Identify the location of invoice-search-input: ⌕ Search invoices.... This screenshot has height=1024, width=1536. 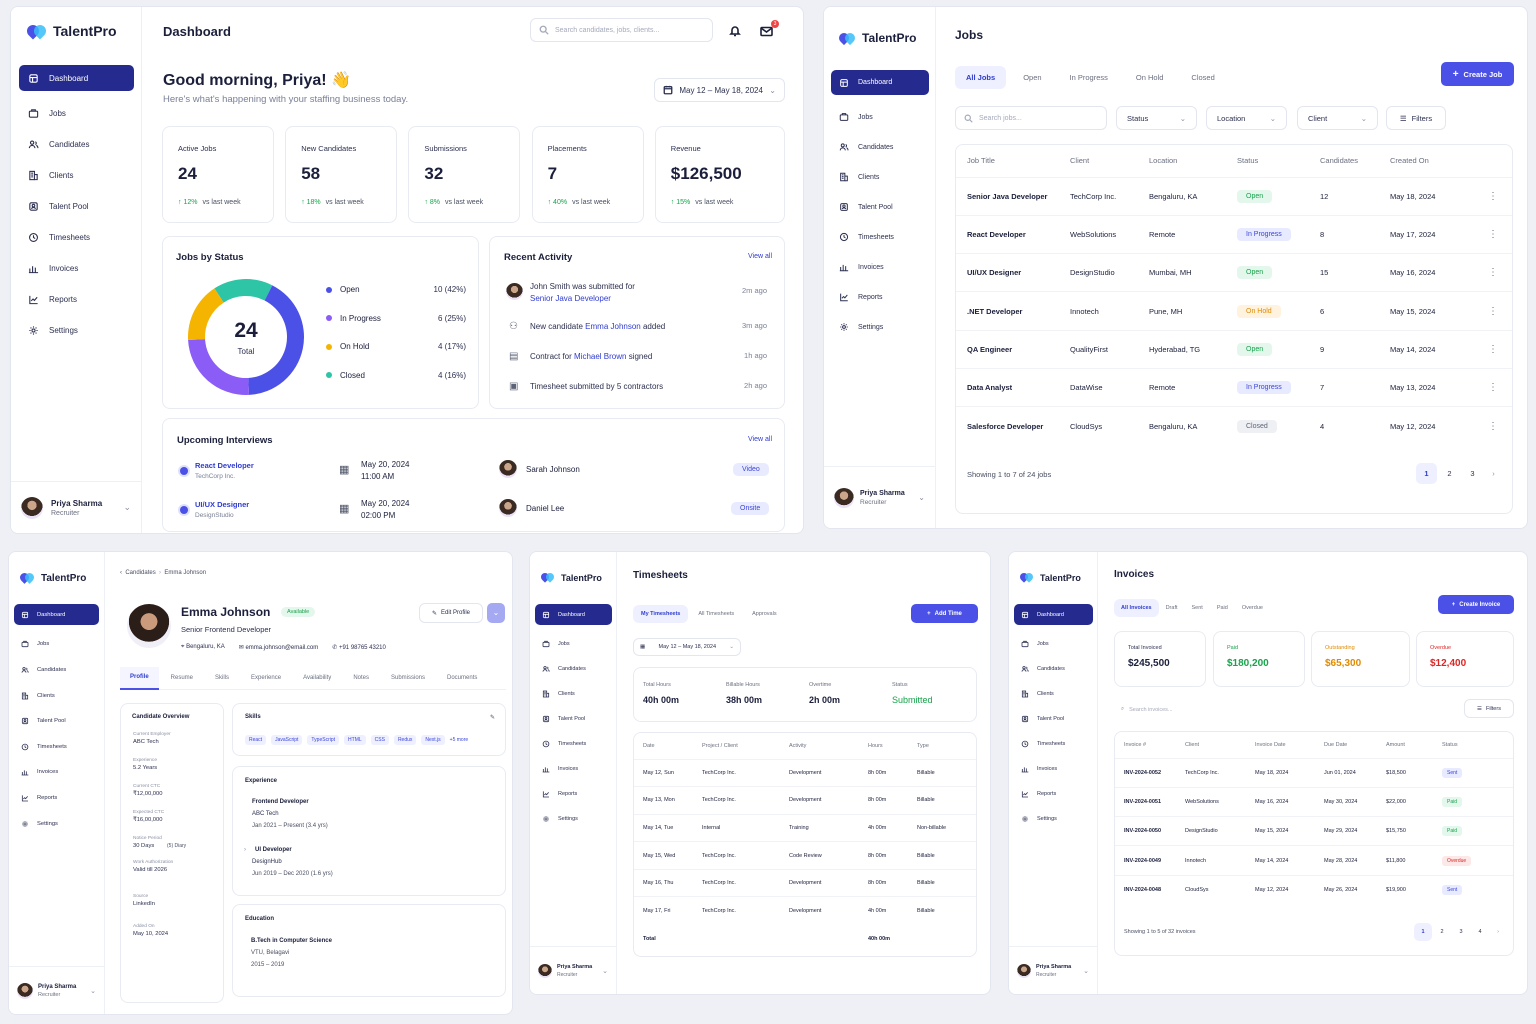
(1180, 709).